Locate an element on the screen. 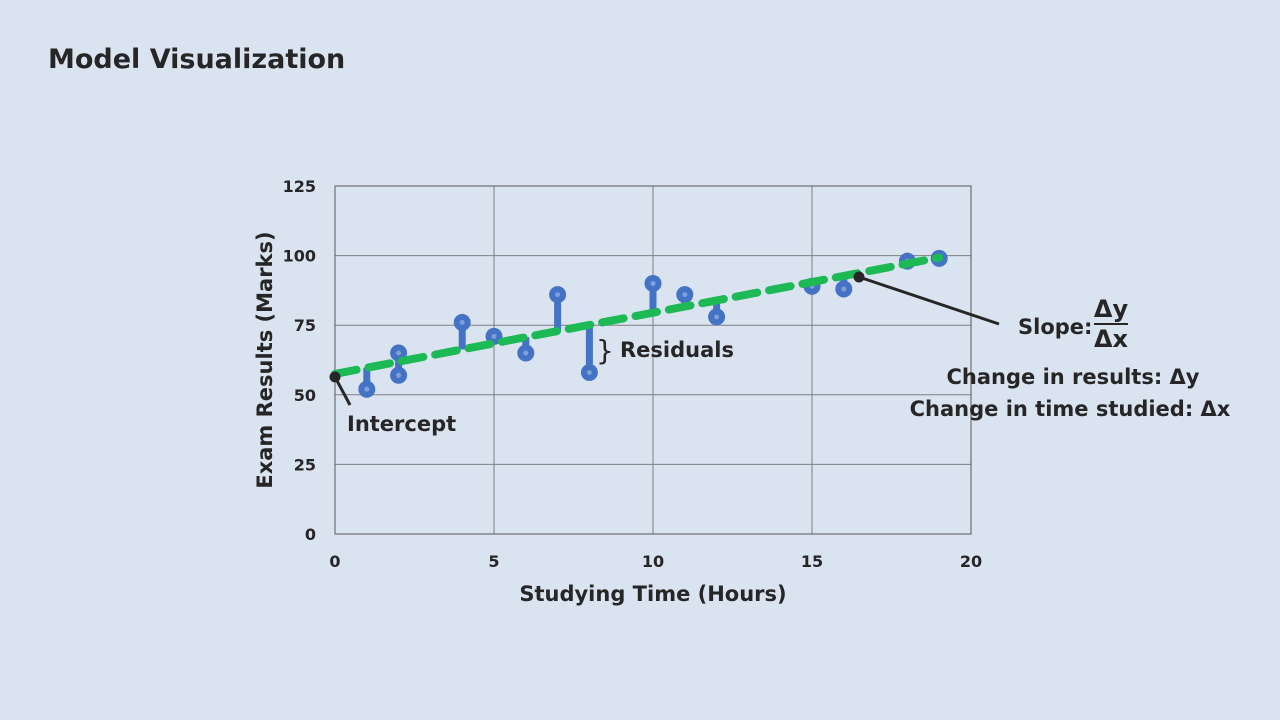 This screenshot has width=1280, height=720. x-tick-labels: 0 5 10 15 20 is located at coordinates (655, 561).